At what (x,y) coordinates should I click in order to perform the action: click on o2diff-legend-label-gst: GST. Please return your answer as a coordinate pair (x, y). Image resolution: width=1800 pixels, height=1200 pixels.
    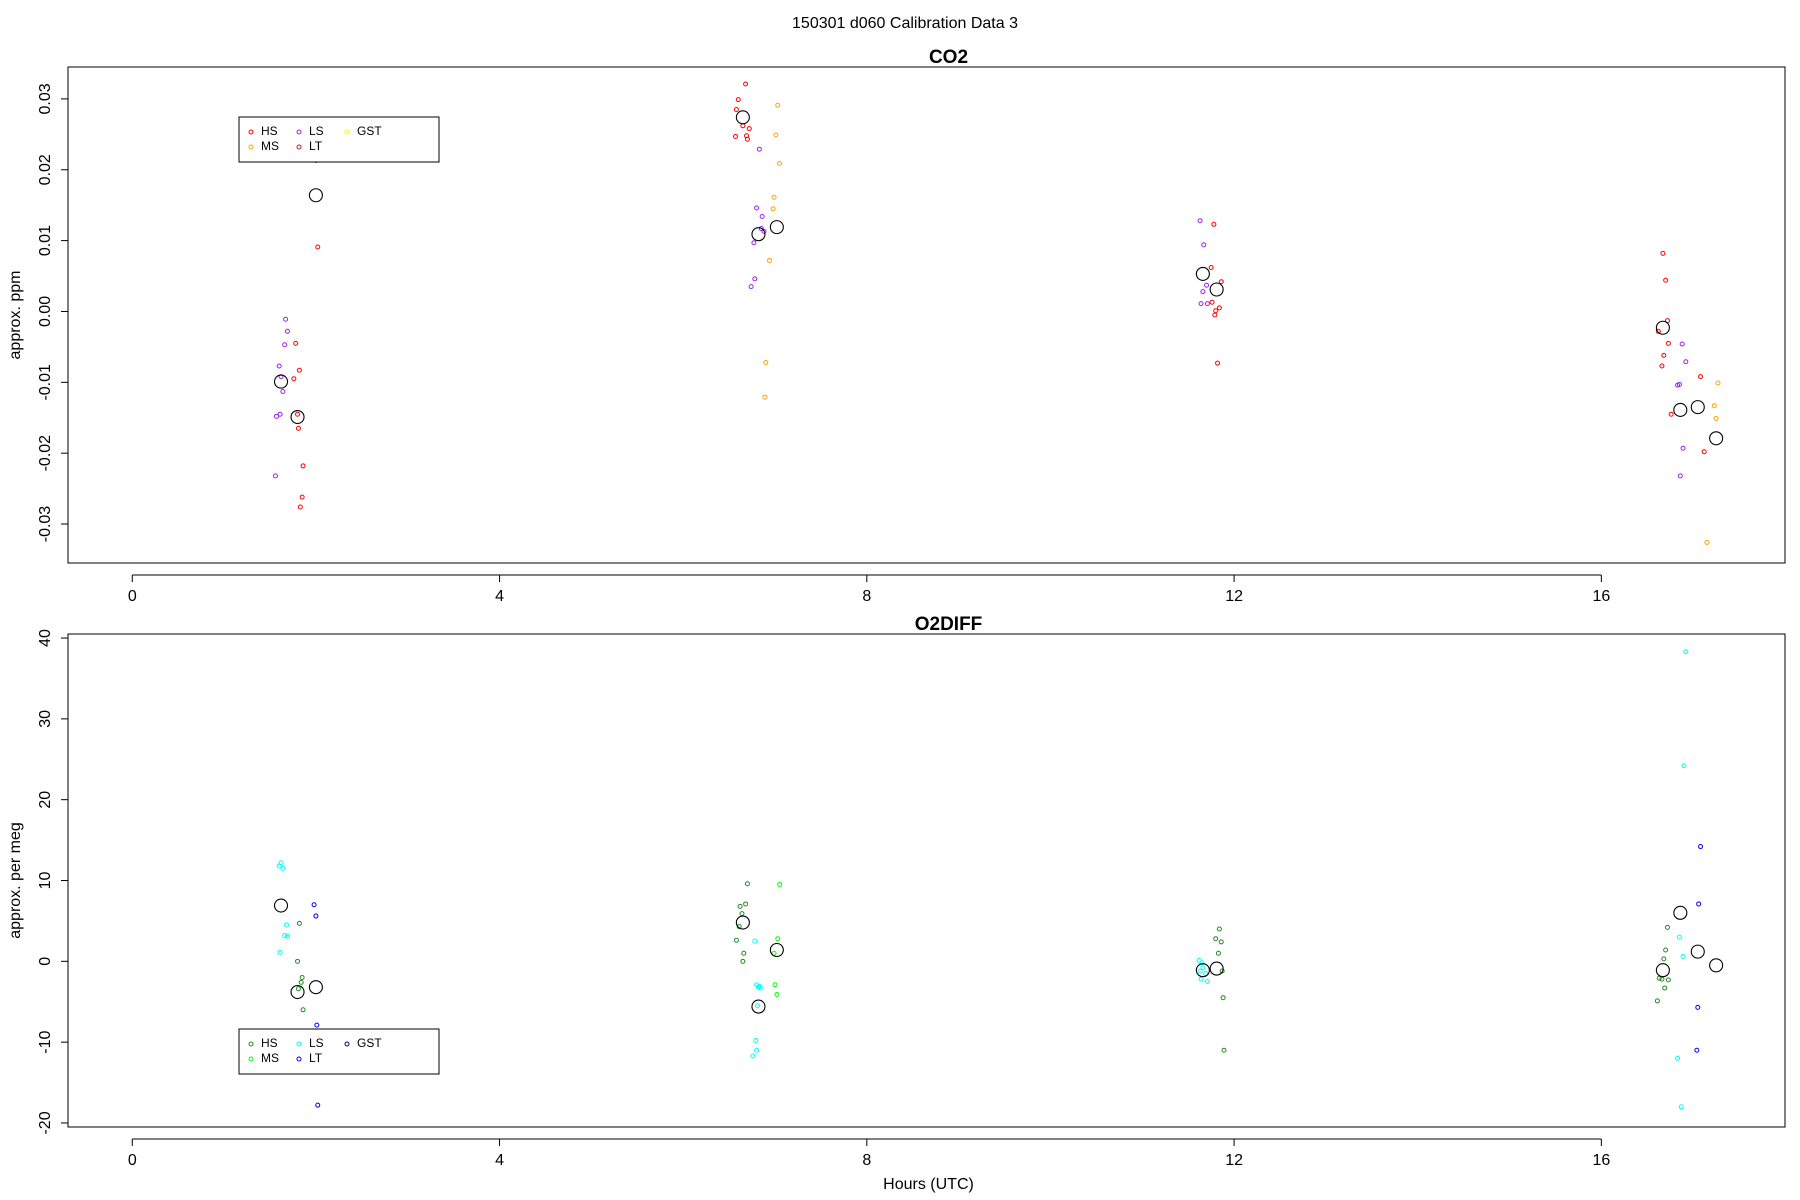
    Looking at the image, I should click on (369, 1043).